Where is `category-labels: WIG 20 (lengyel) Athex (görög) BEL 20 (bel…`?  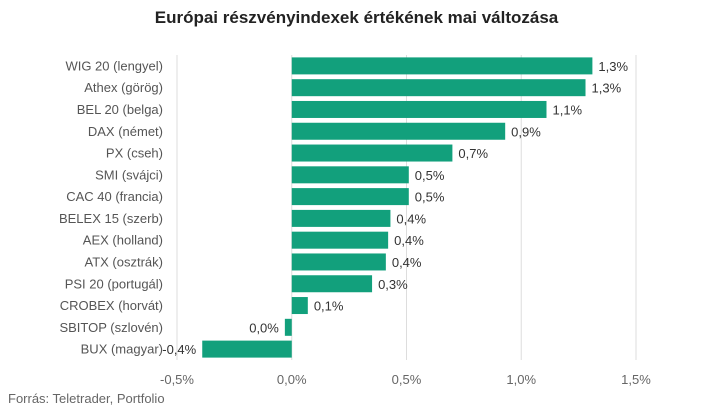 category-labels: WIG 20 (lengyel) Athex (görög) BEL 20 (bel… is located at coordinates (111, 207).